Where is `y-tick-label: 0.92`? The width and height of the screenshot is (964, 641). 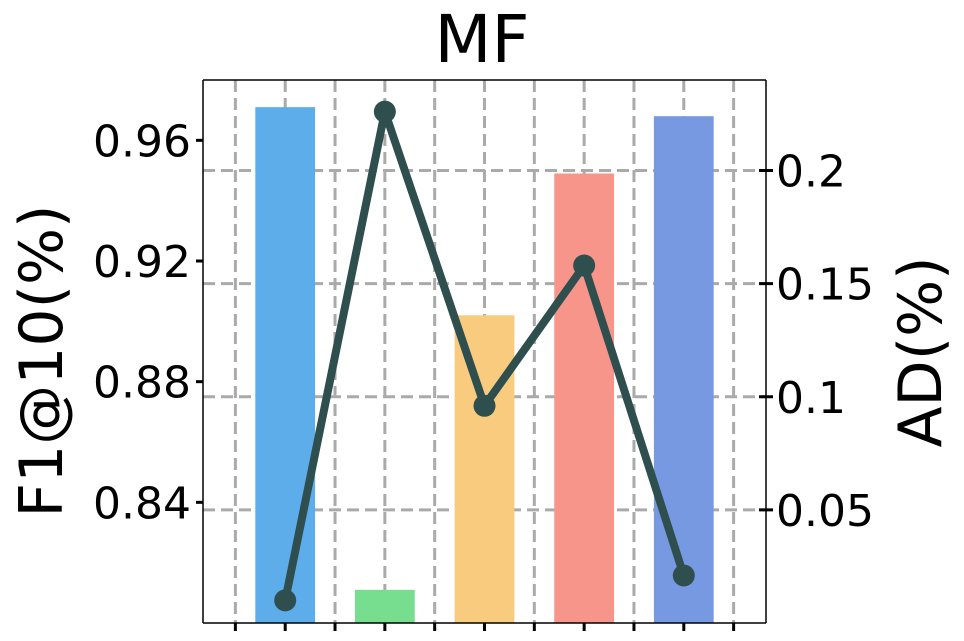 y-tick-label: 0.92 is located at coordinates (142, 262).